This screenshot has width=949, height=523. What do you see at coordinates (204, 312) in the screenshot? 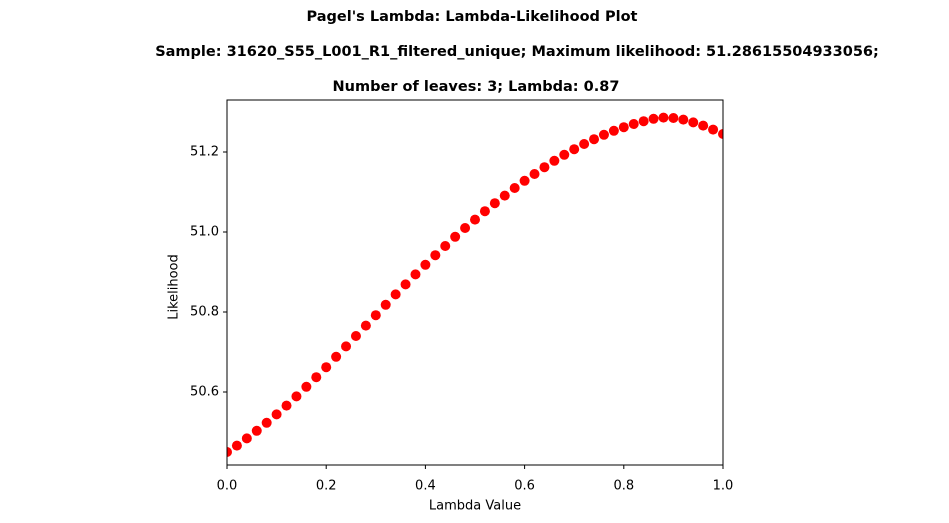
I see `y-tick-label: 50.8` at bounding box center [204, 312].